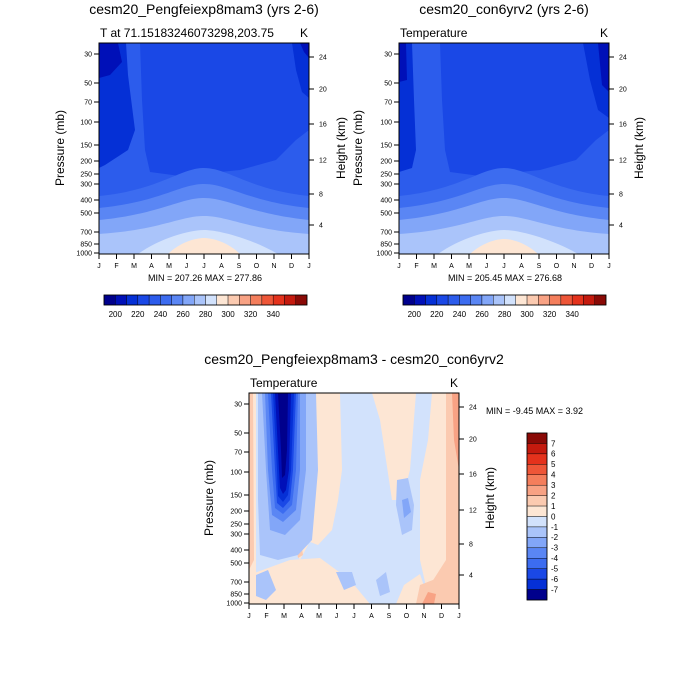  What do you see at coordinates (473, 408) in the screenshot?
I see `height-tick-label: 24` at bounding box center [473, 408].